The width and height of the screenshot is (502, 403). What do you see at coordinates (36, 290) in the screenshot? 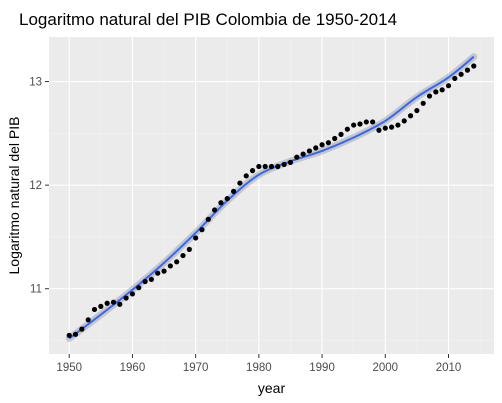
I see `y-tick-label: 11` at bounding box center [36, 290].